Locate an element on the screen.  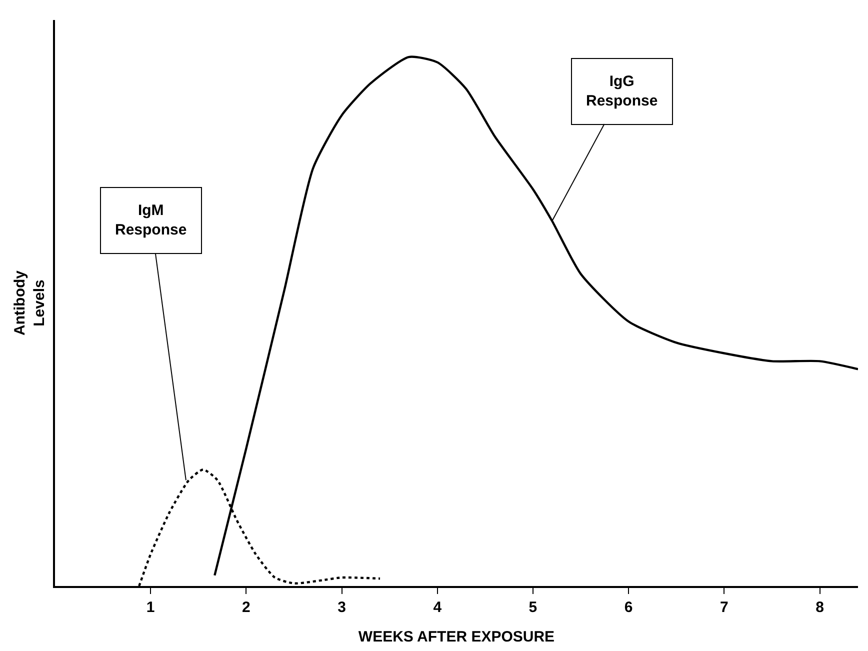
x-tick-label: 7 is located at coordinates (724, 607).